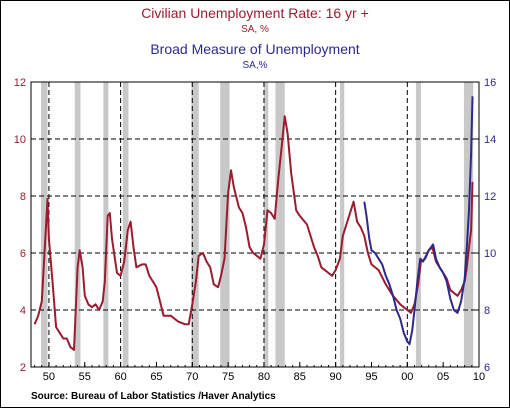 The width and height of the screenshot is (510, 408). I want to click on y-left-tick-label: 4, so click(23, 311).